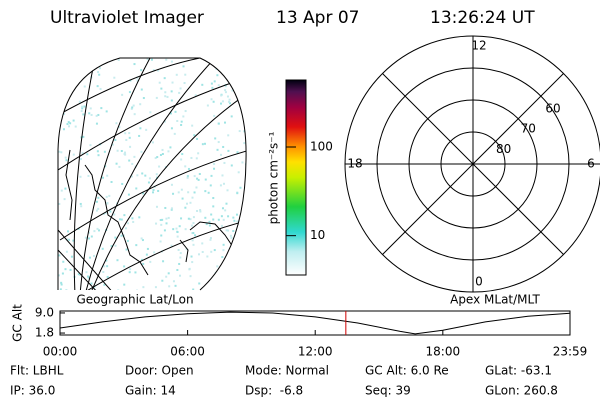 The image size is (600, 400). What do you see at coordinates (60, 352) in the screenshot?
I see `x-tick-label: 00:00` at bounding box center [60, 352].